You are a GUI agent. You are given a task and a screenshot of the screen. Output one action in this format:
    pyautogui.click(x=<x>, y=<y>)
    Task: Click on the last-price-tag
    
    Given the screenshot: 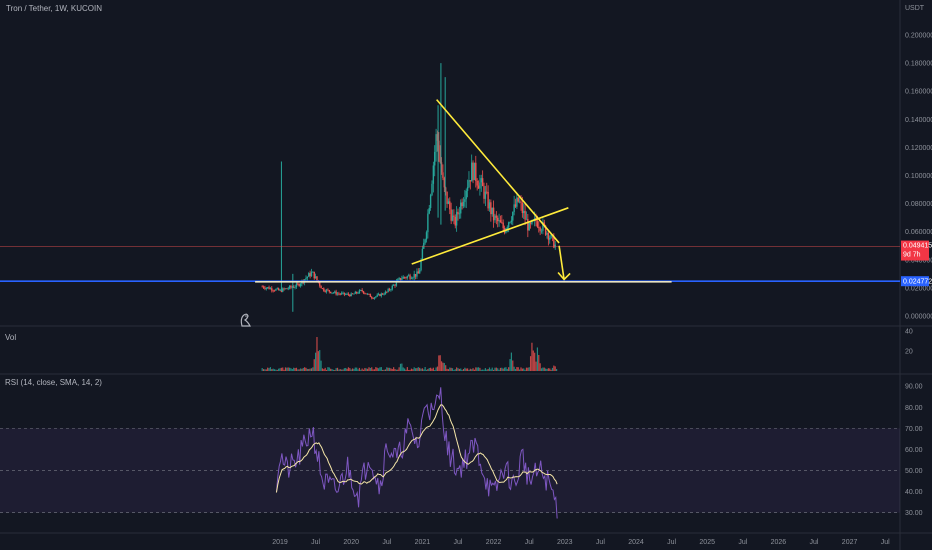 What is the action you would take?
    pyautogui.click(x=915, y=250)
    